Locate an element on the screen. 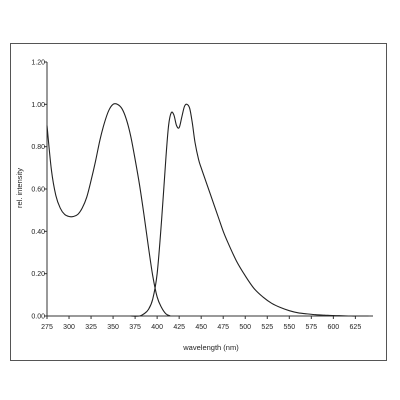 This screenshot has width=400, height=400. x-tick-label: 425 is located at coordinates (179, 327).